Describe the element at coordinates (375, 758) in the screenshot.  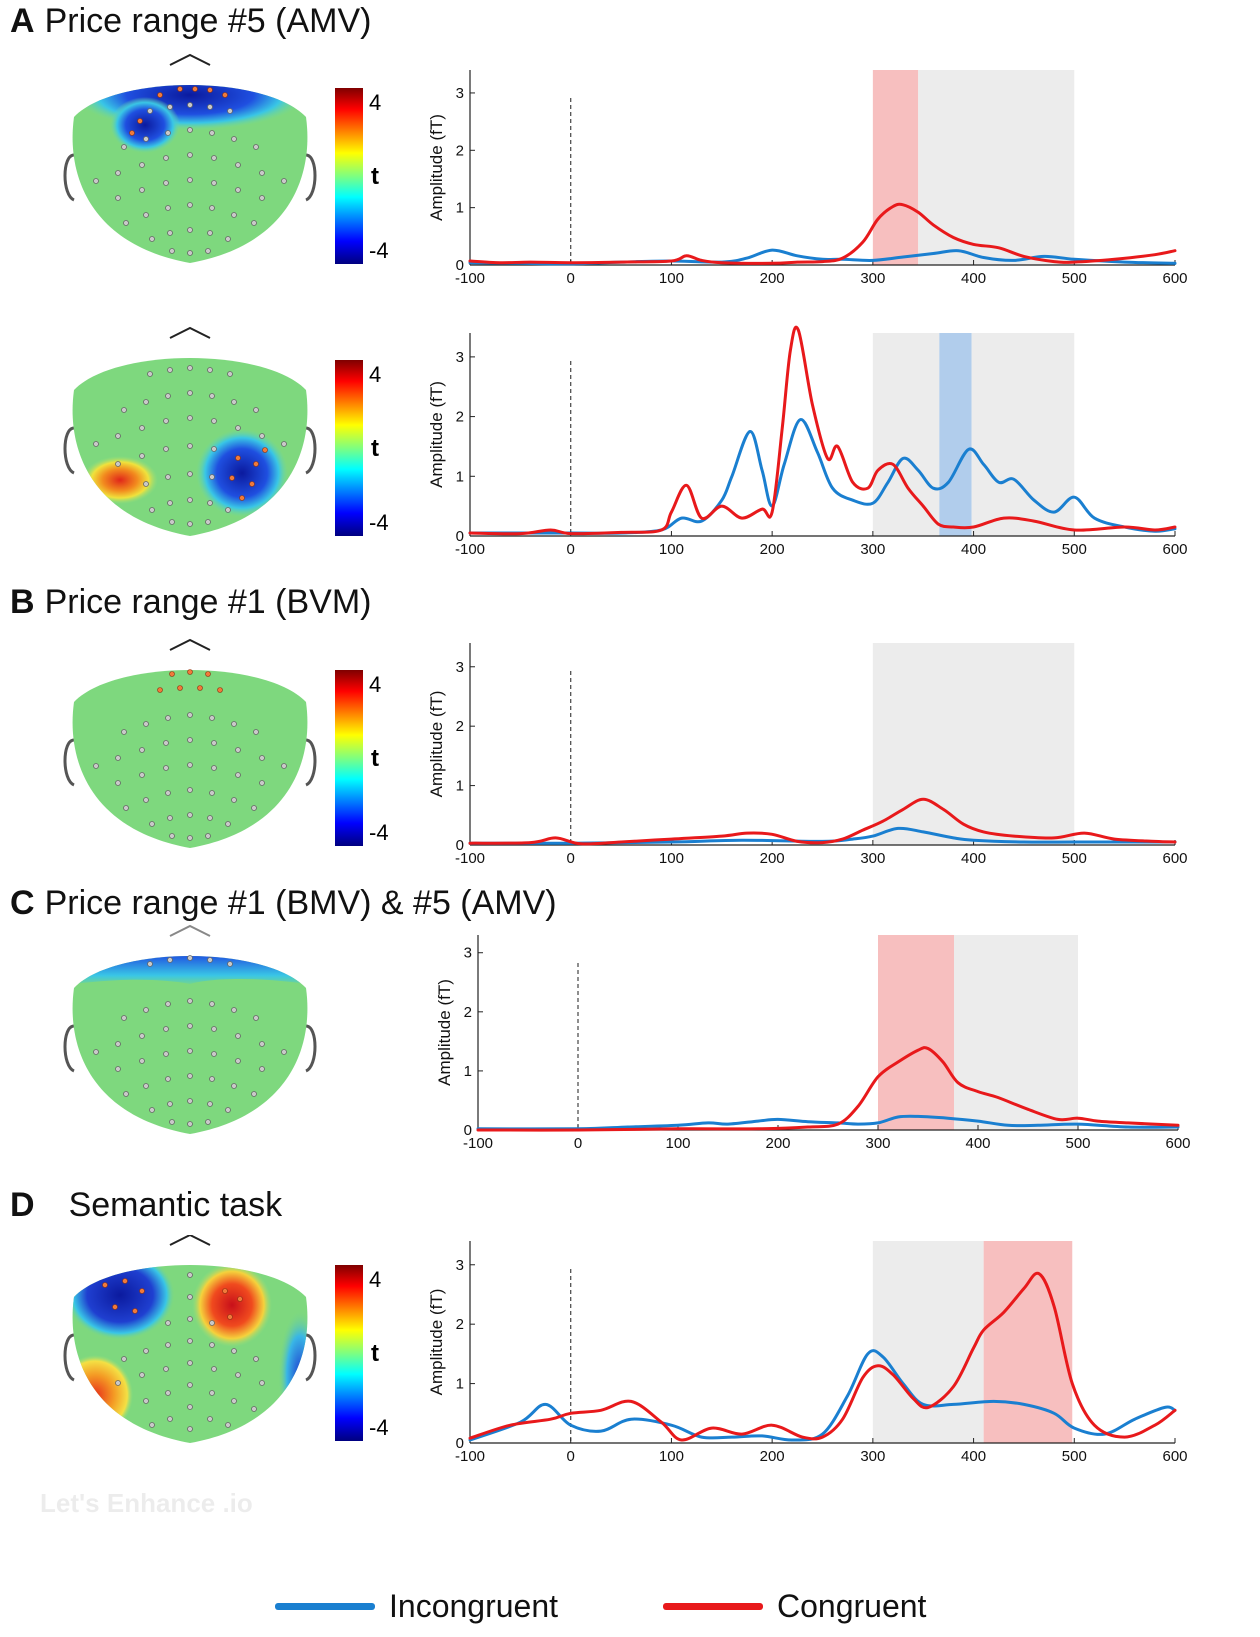
I see `colorbar-t-label: t` at that location.